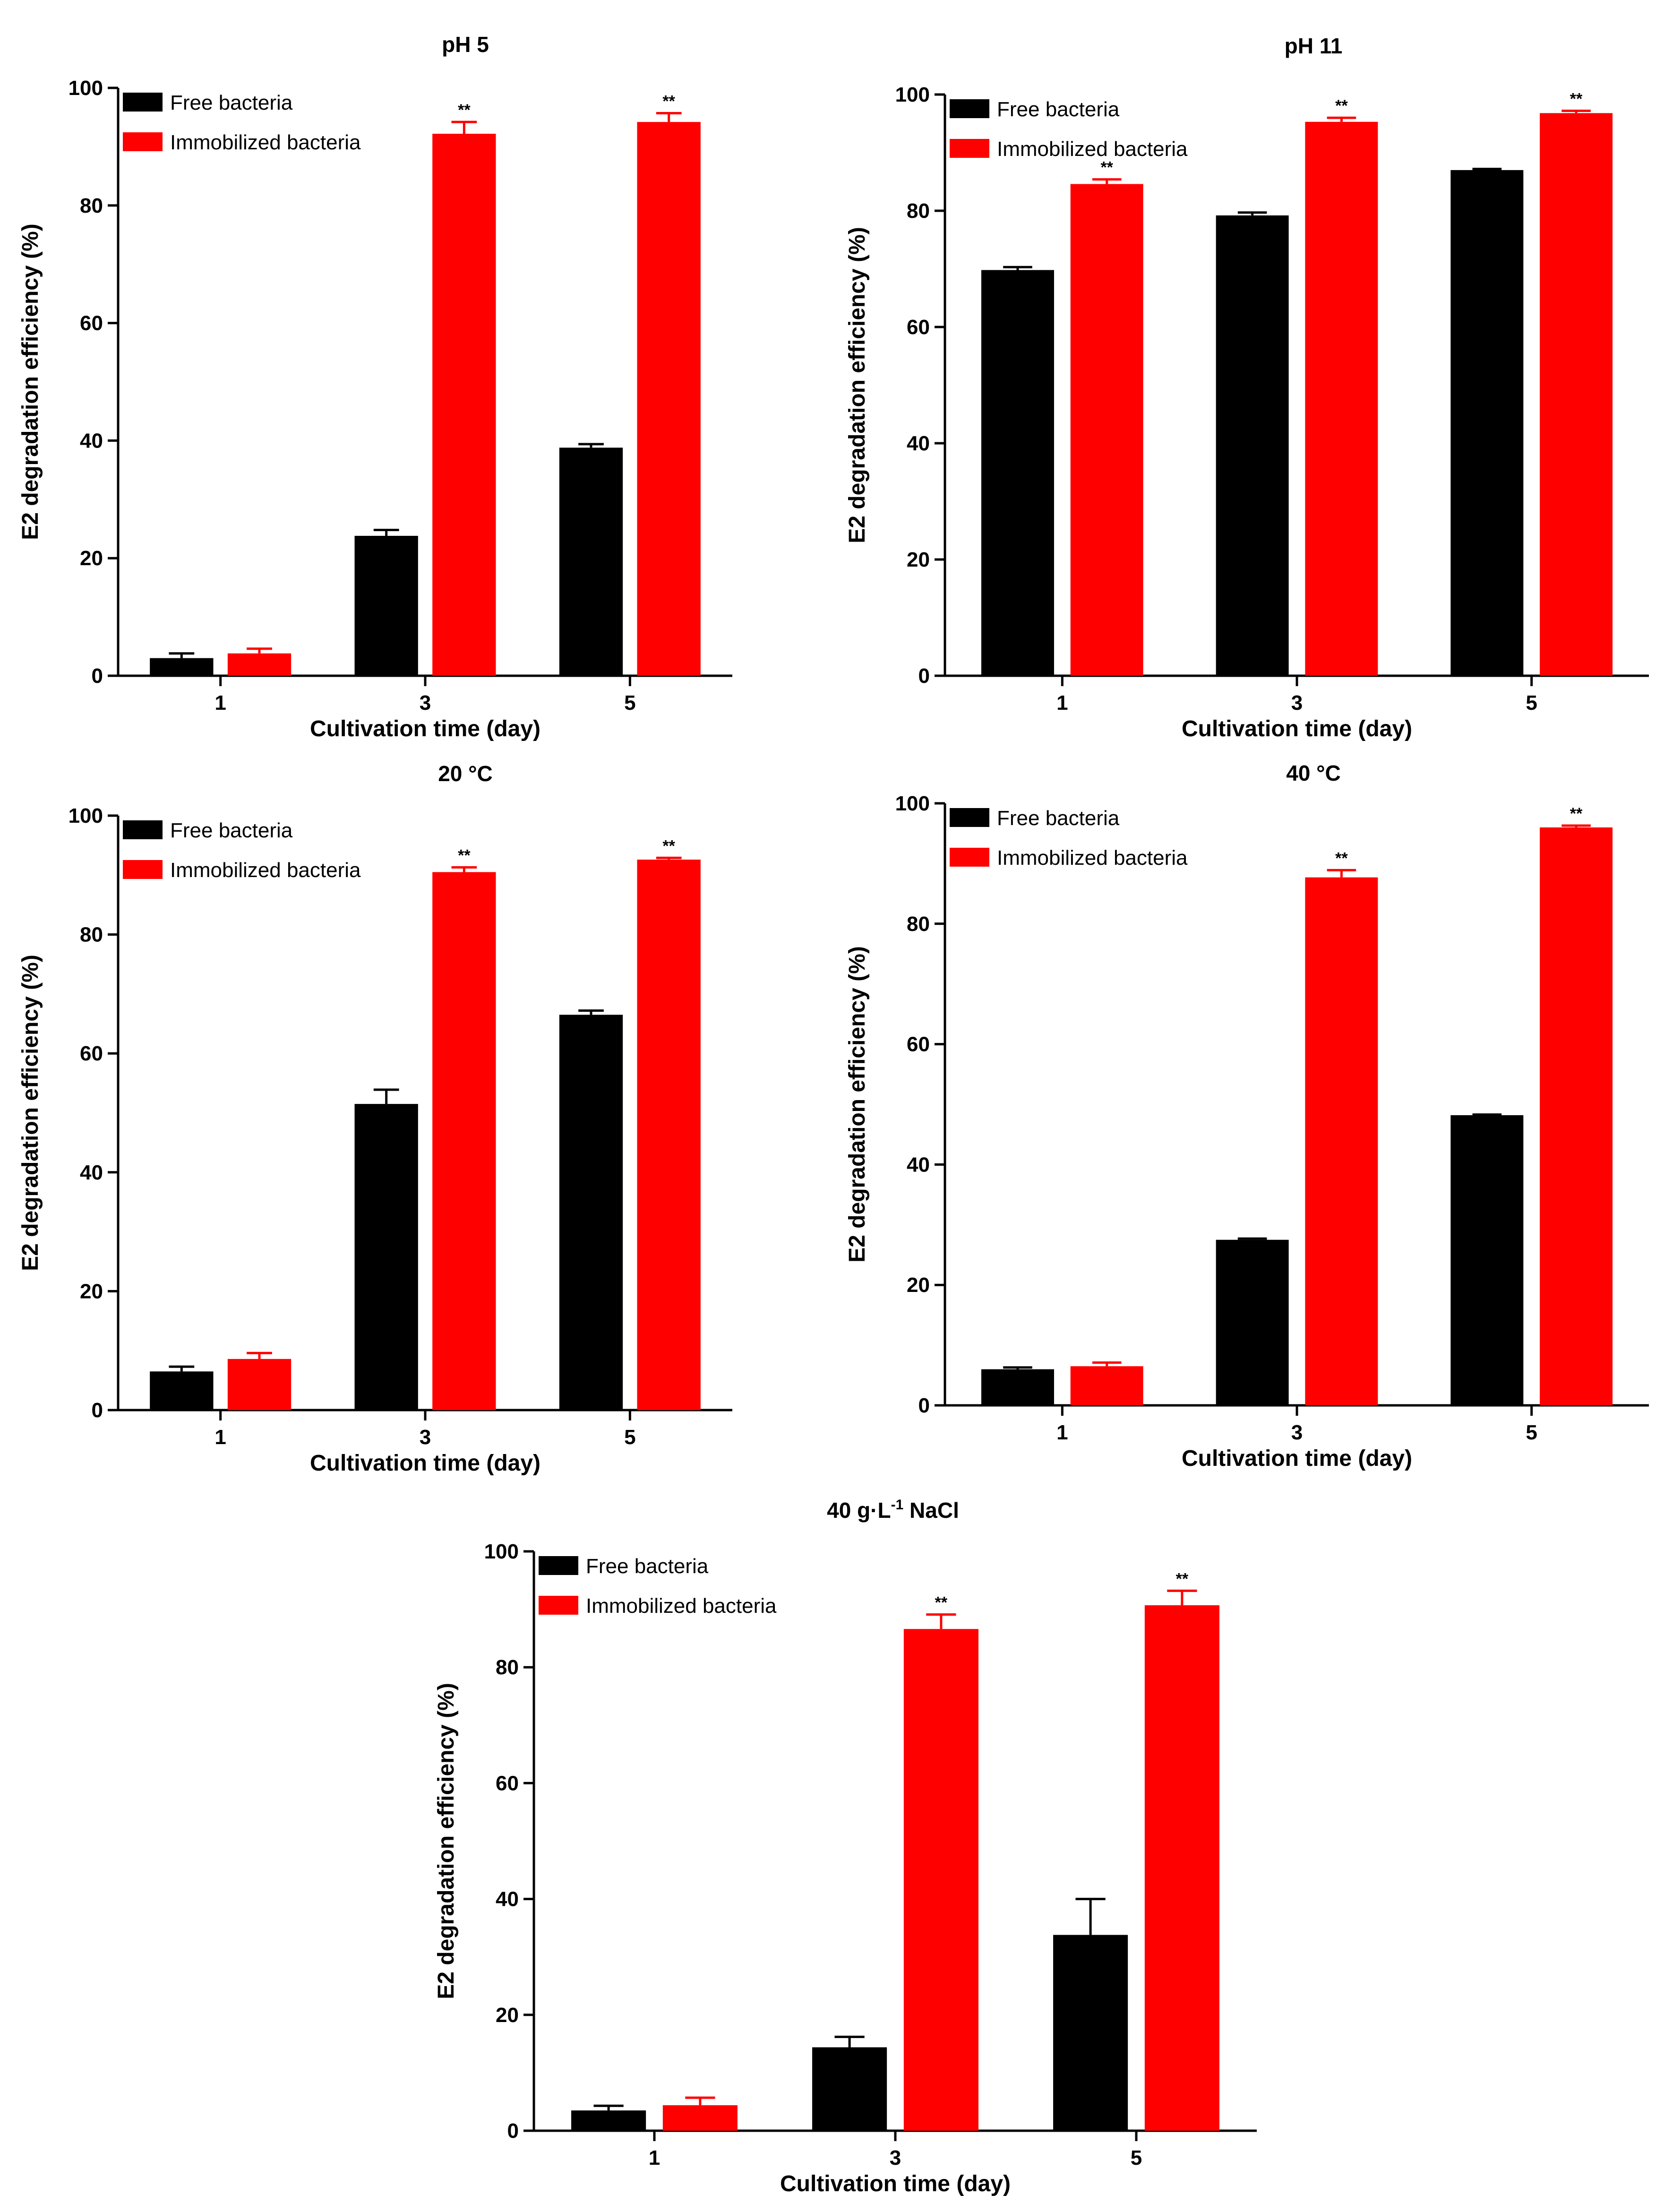  I want to click on chart-title-main: 40 g·L, so click(859, 1511).